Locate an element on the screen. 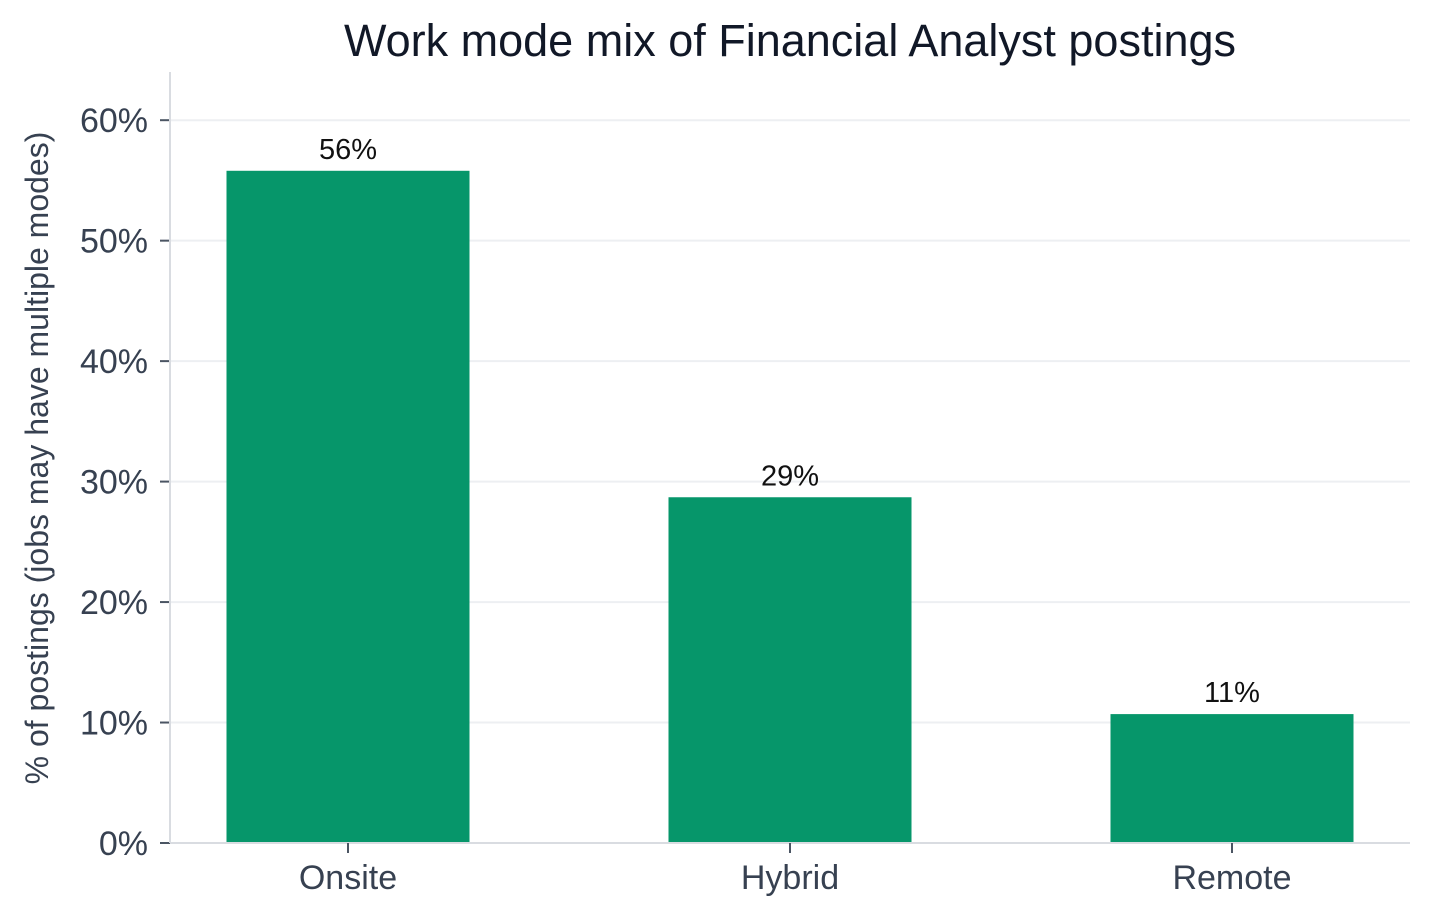 The image size is (1429, 918). y-tick-label: 60% is located at coordinates (114, 121).